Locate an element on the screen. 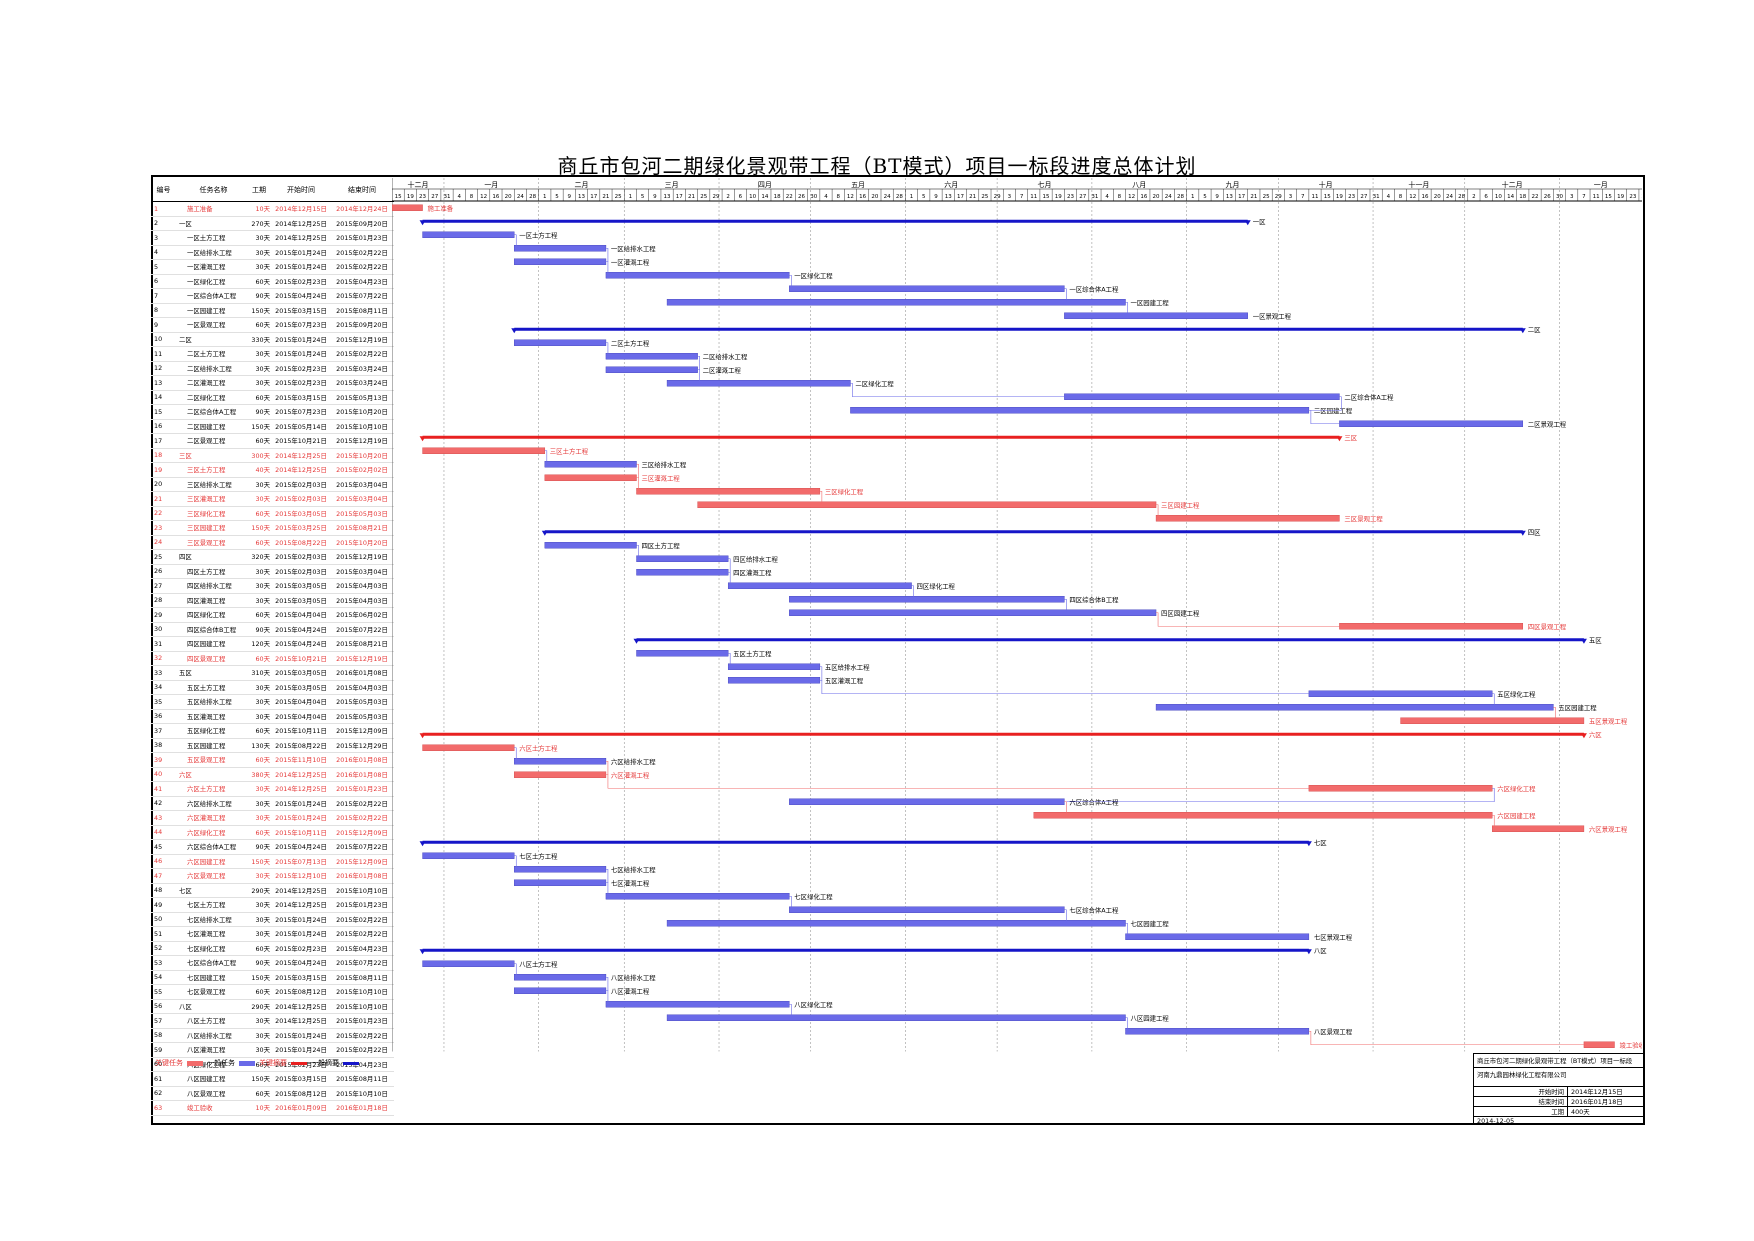  task-duration: 270天 is located at coordinates (260, 223).